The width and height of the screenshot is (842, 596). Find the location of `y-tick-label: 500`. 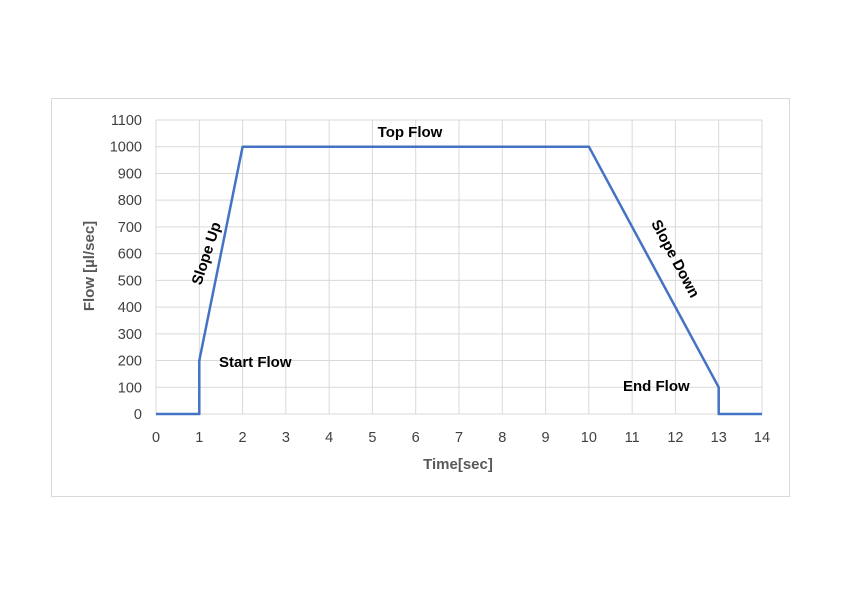

y-tick-label: 500 is located at coordinates (130, 281).